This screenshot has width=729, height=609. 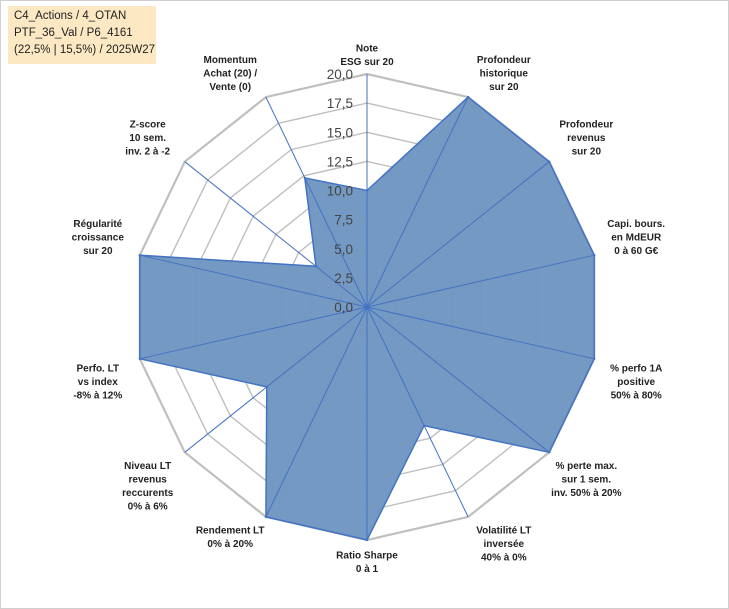 I want to click on axis-label-line: % perfo 1A, so click(x=636, y=368).